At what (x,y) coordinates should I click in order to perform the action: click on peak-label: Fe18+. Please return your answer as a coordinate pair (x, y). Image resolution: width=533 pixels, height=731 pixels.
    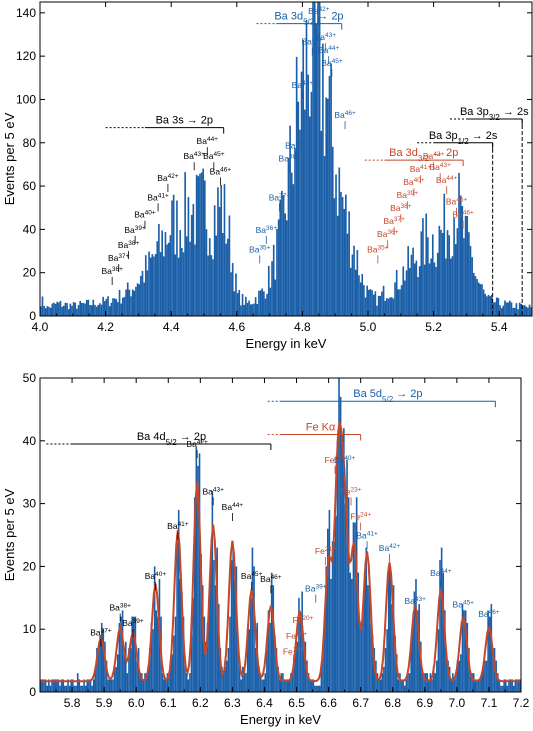
    Looking at the image, I should click on (293, 651).